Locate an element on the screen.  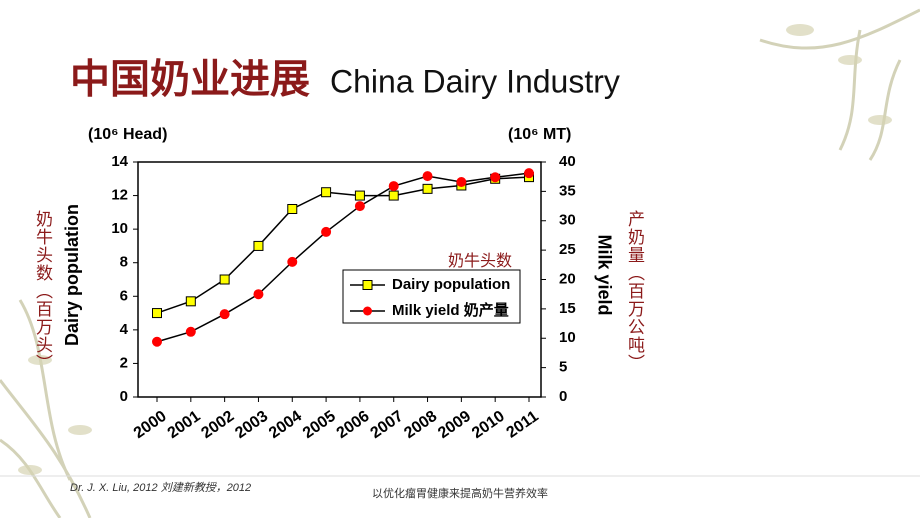
legend-label: Milk yield 奶产量 is located at coordinates (450, 310).